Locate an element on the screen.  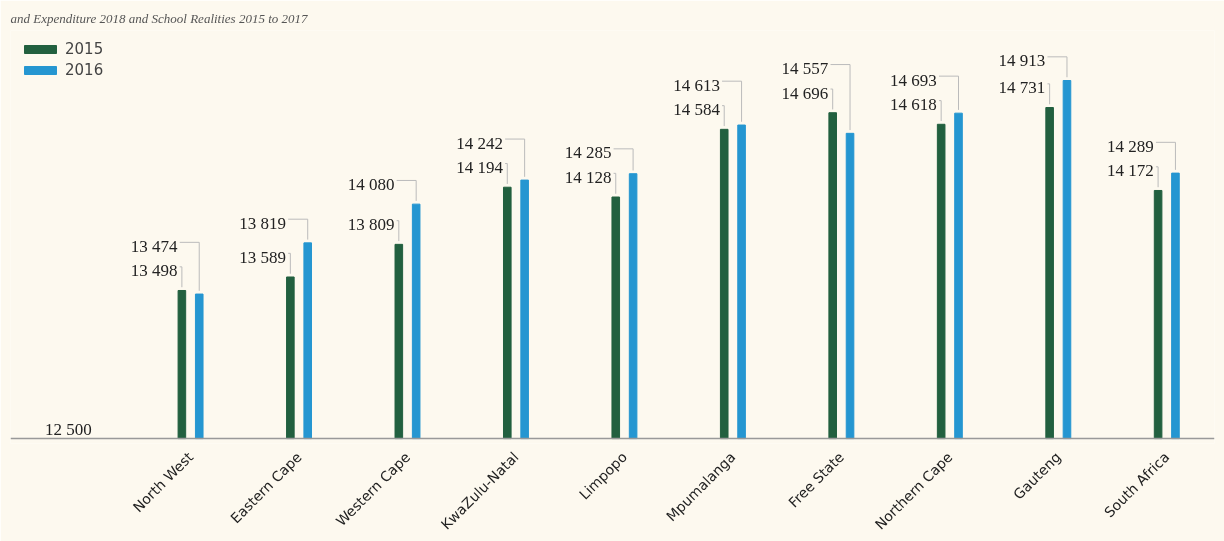
data-label: 13 498 is located at coordinates (154, 271).